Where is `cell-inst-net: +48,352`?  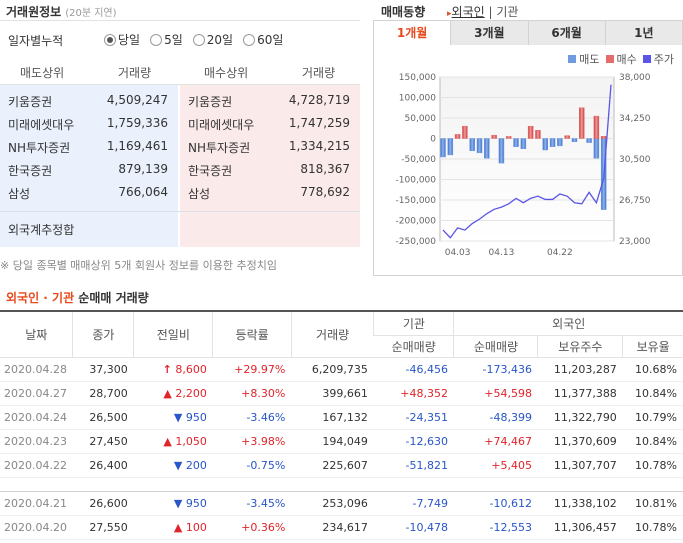
cell-inst-net: +48,352 is located at coordinates (413, 393).